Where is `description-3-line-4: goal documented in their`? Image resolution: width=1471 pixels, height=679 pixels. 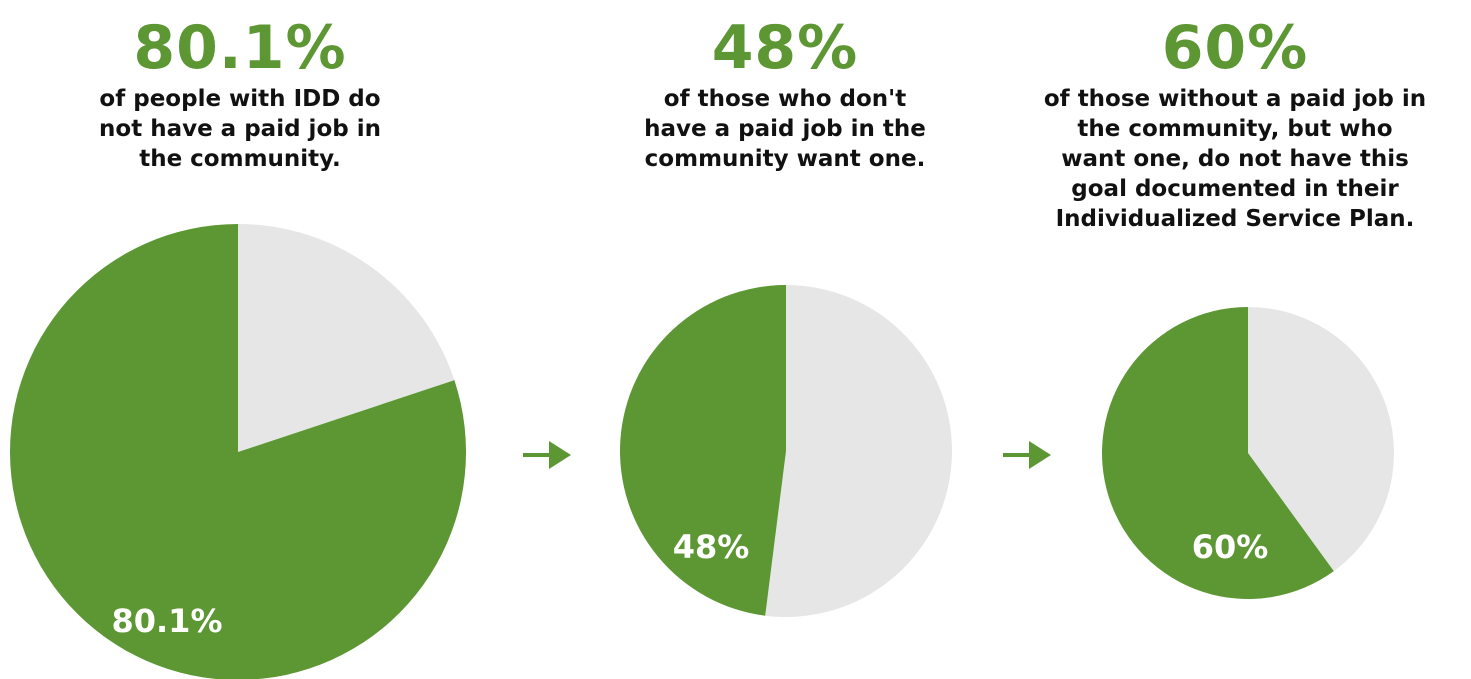 description-3-line-4: goal documented in their is located at coordinates (1235, 189).